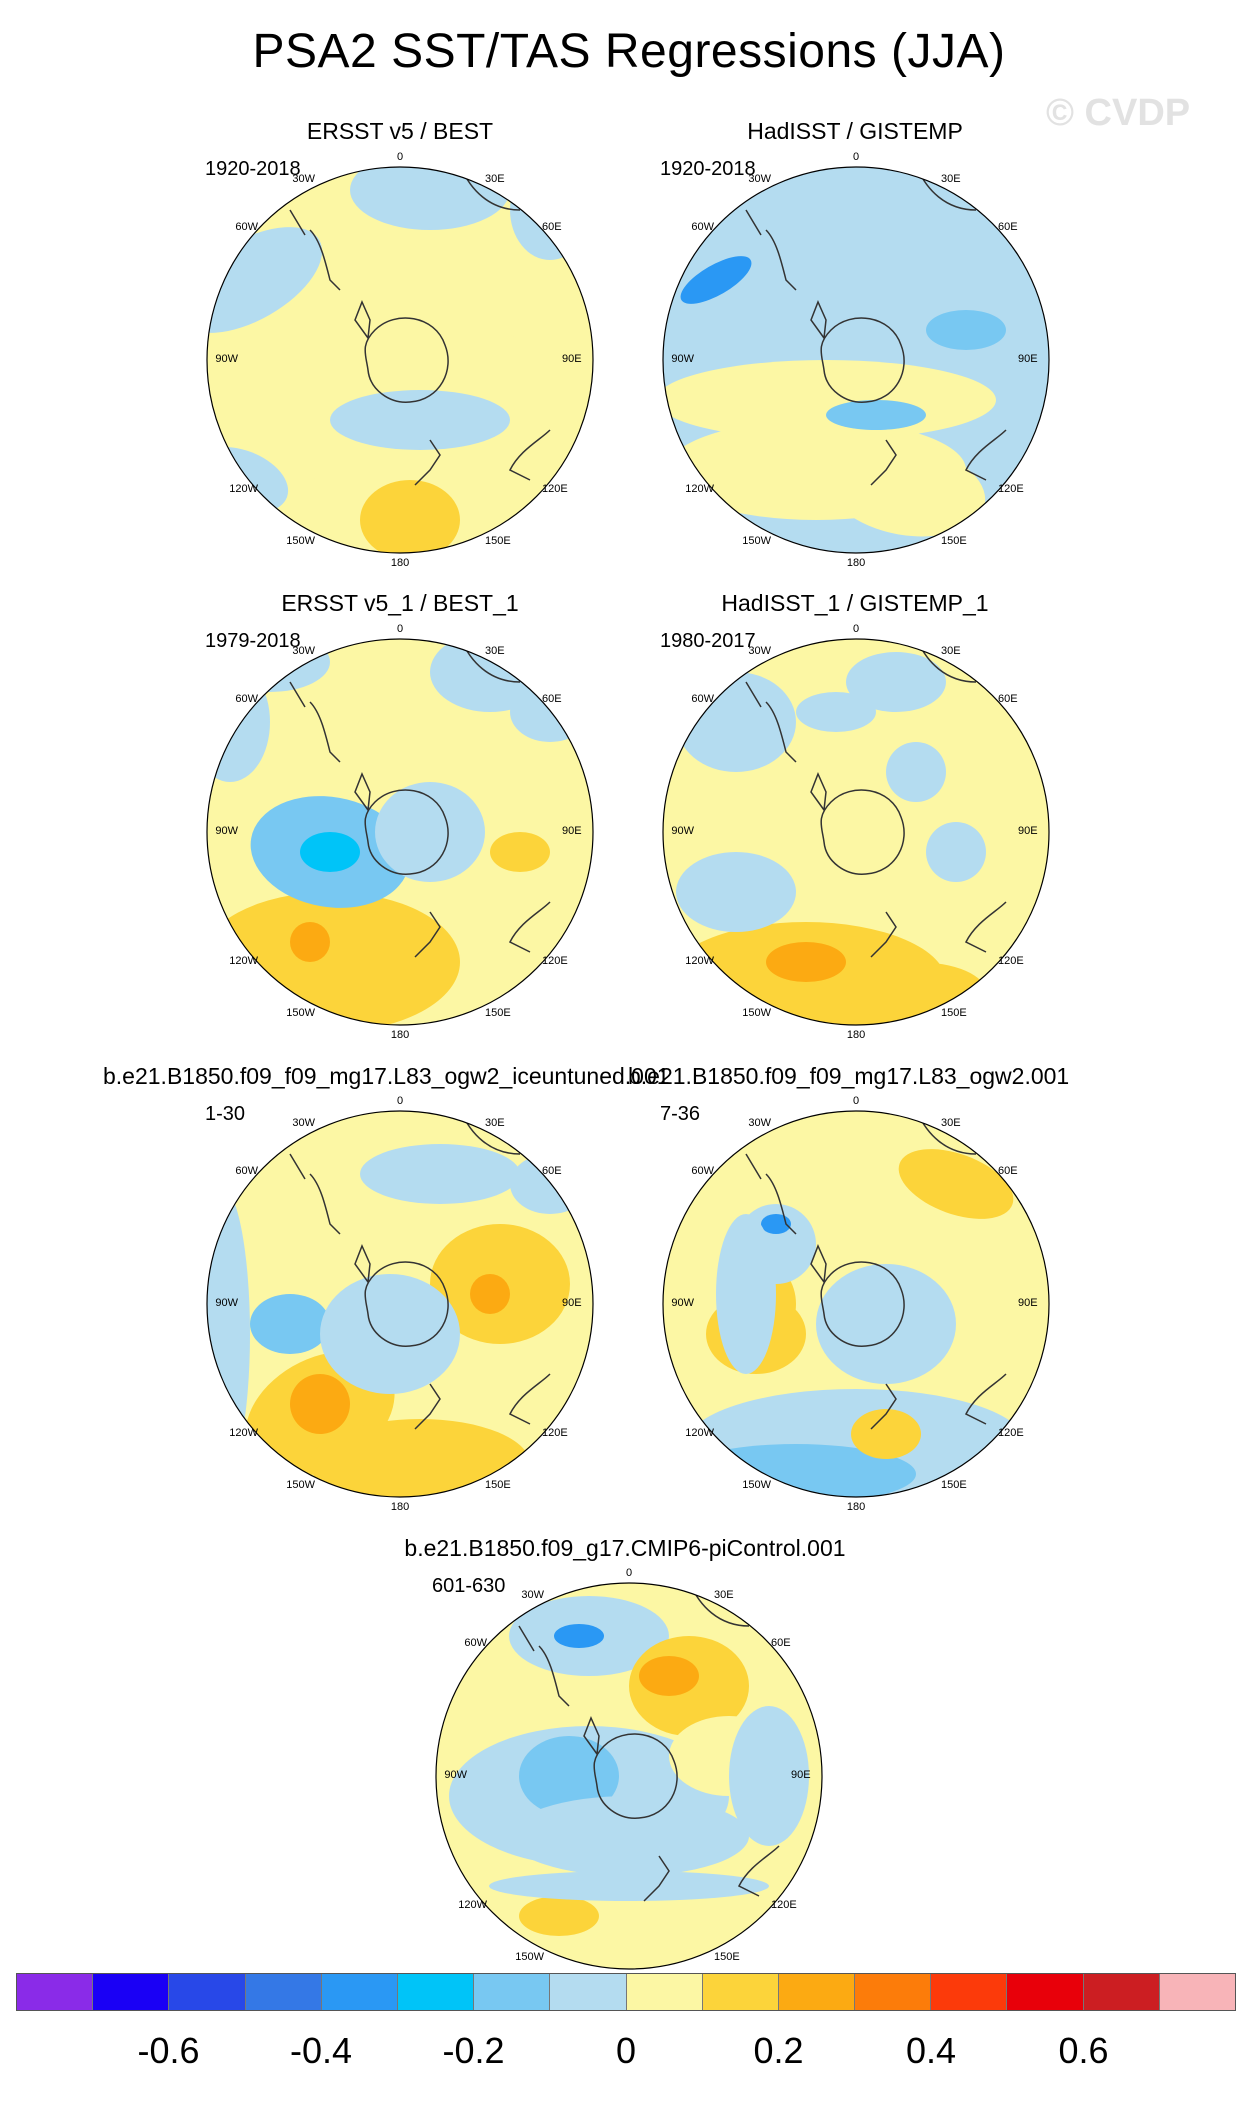  What do you see at coordinates (253, 169) in the screenshot?
I see `panel-1-years: 1920-2018` at bounding box center [253, 169].